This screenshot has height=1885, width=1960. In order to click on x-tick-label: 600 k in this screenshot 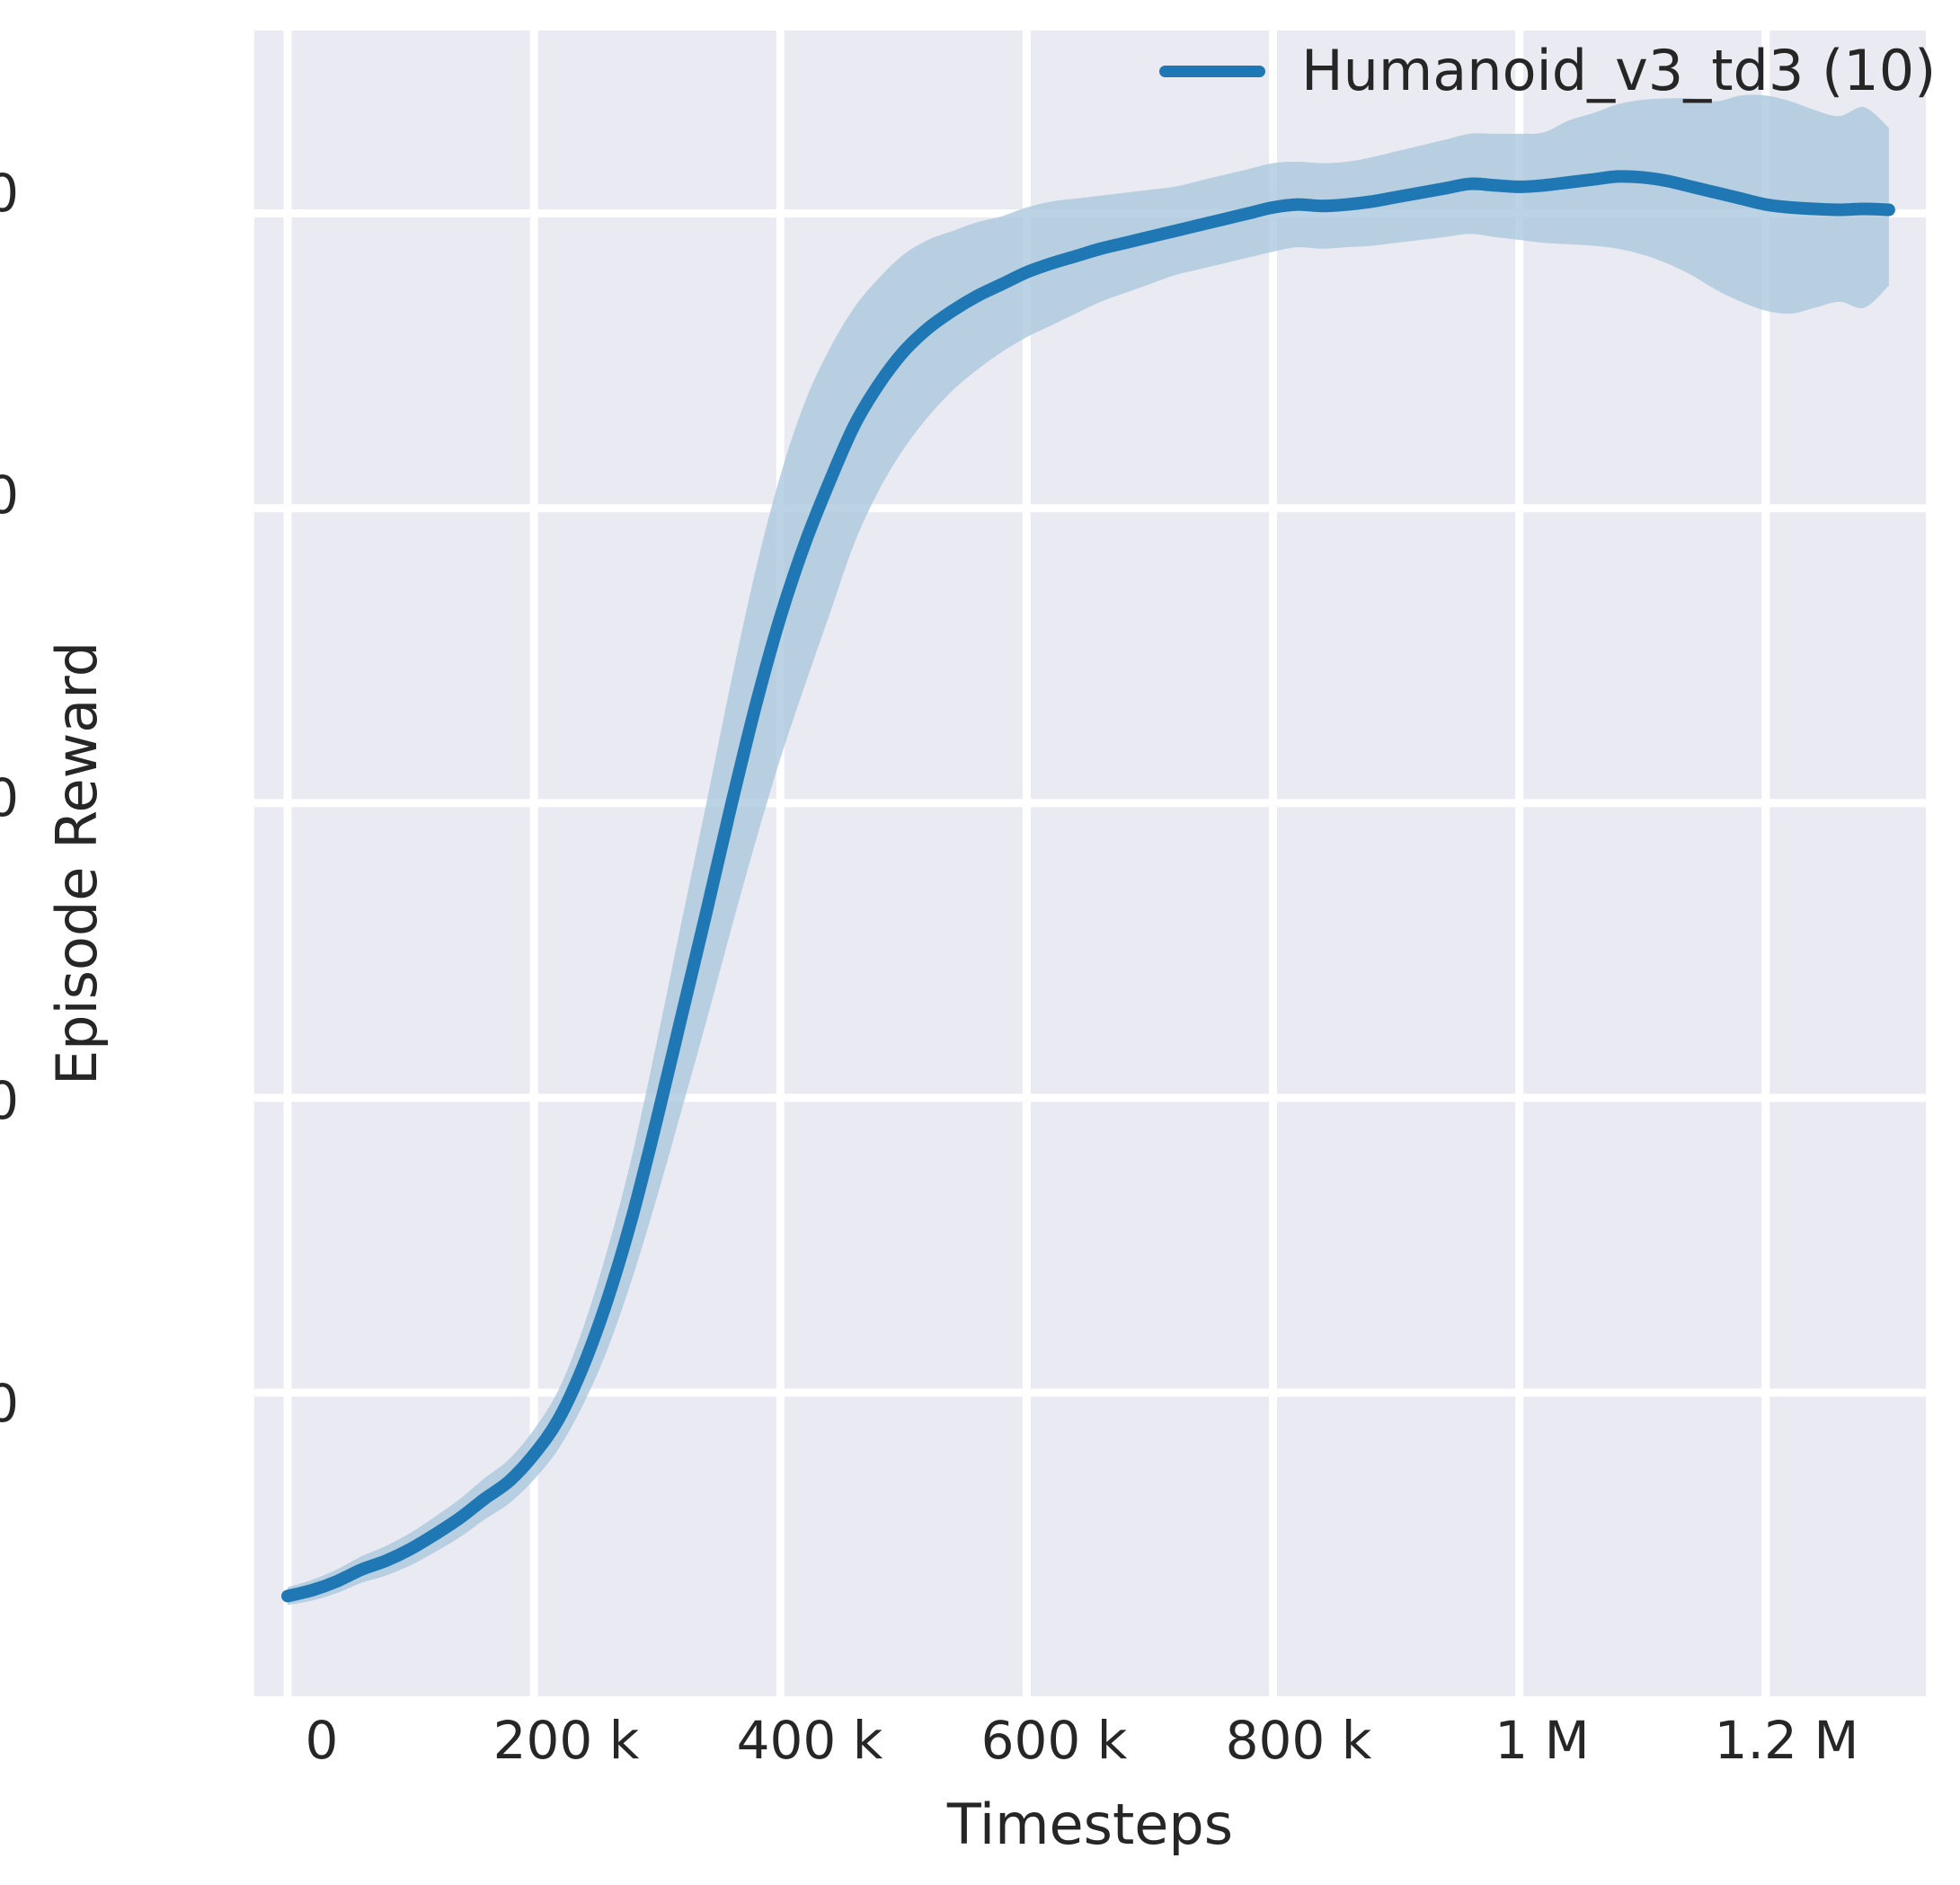, I will do `click(1054, 1740)`.